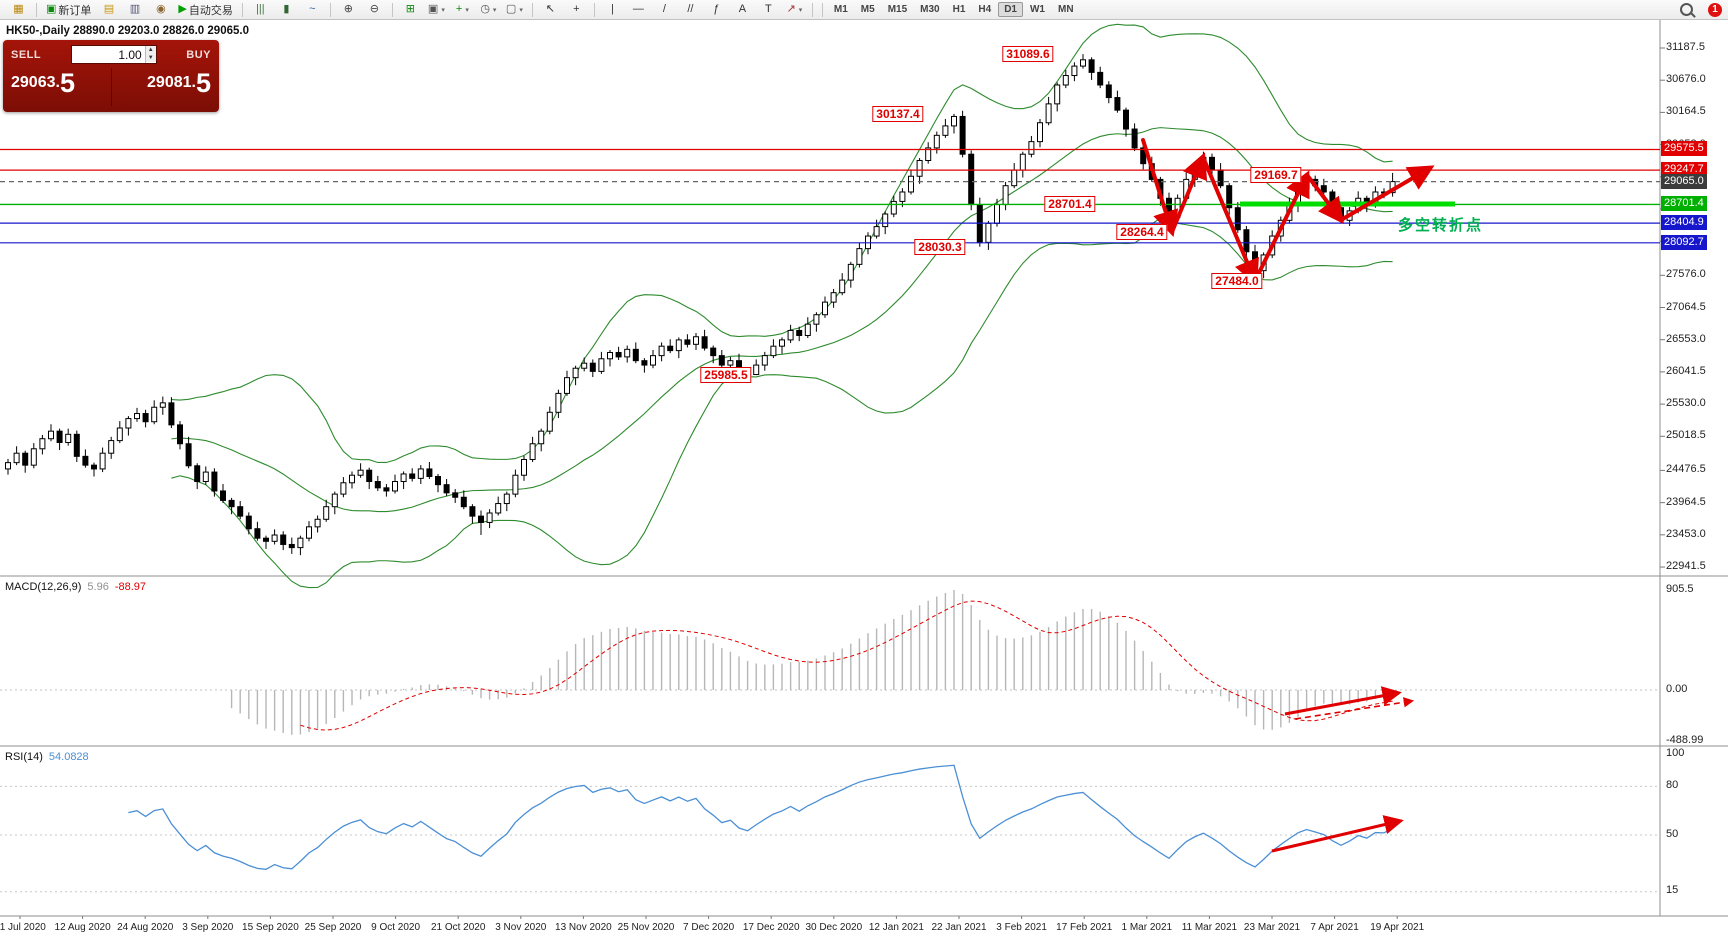 This screenshot has height=942, width=1728. I want to click on chart-window-icon: ▦, so click(18, 9).